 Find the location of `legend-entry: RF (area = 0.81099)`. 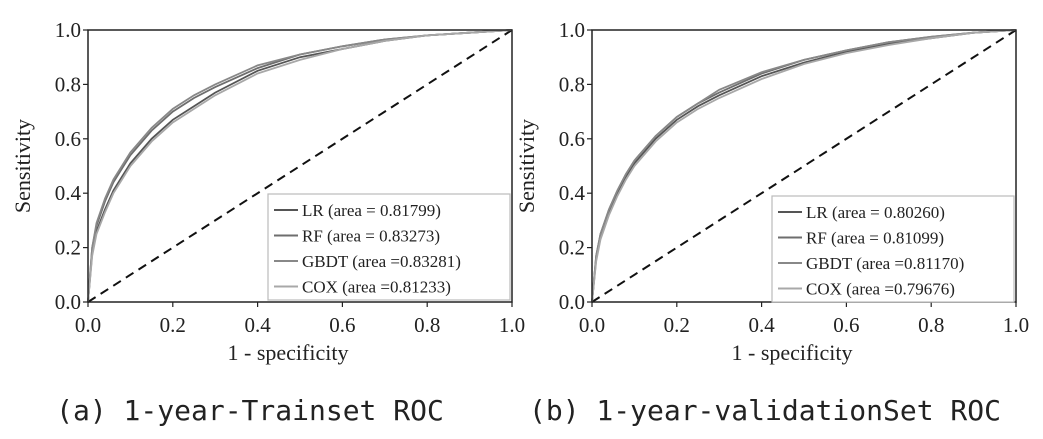

legend-entry: RF (area = 0.81099) is located at coordinates (875, 238).